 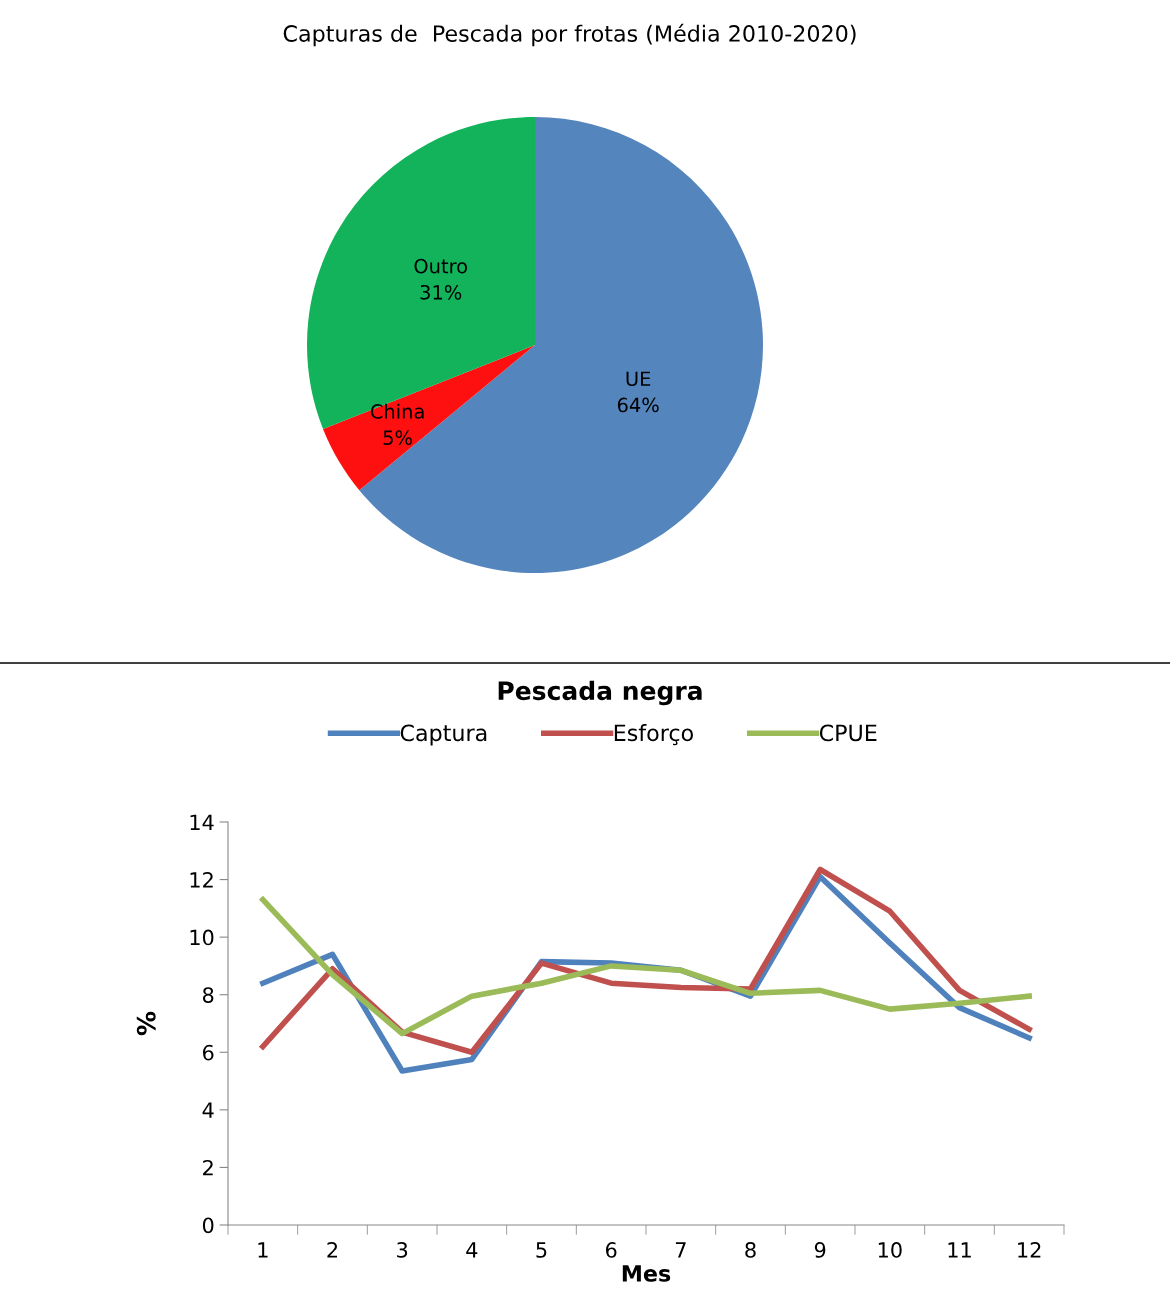 What do you see at coordinates (750, 1250) in the screenshot?
I see `x-tick-label: 8` at bounding box center [750, 1250].